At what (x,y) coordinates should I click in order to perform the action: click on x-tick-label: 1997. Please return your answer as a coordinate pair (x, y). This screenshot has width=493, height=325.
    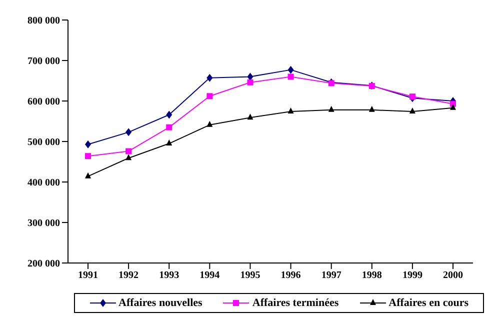
    Looking at the image, I should click on (331, 276).